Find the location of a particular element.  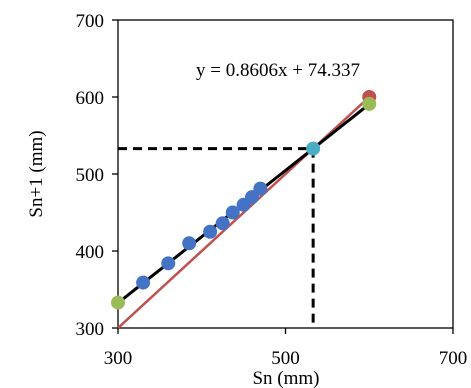

x-axis-title: Sn (mm) is located at coordinates (285, 378).